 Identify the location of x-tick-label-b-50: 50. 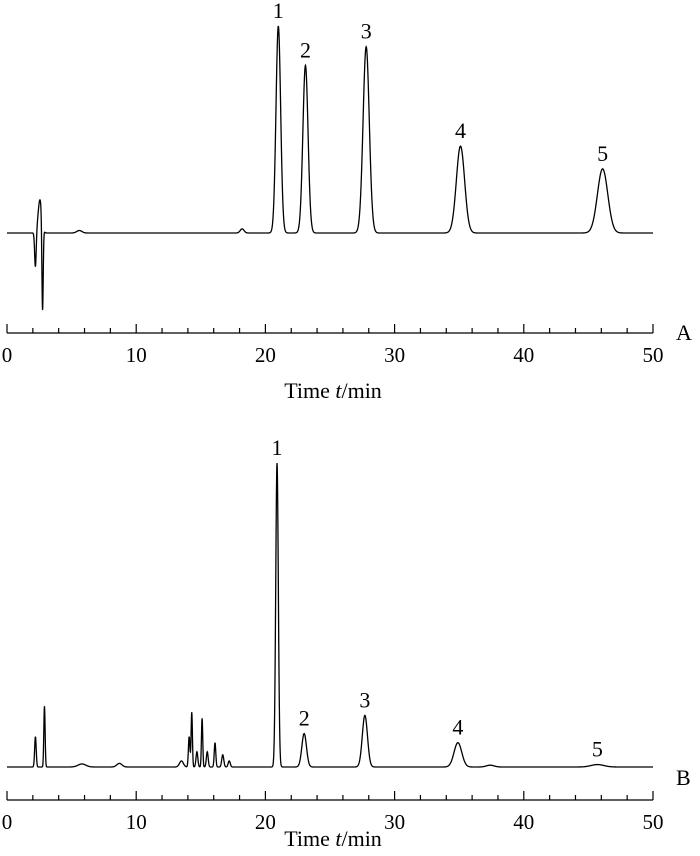
(653, 822).